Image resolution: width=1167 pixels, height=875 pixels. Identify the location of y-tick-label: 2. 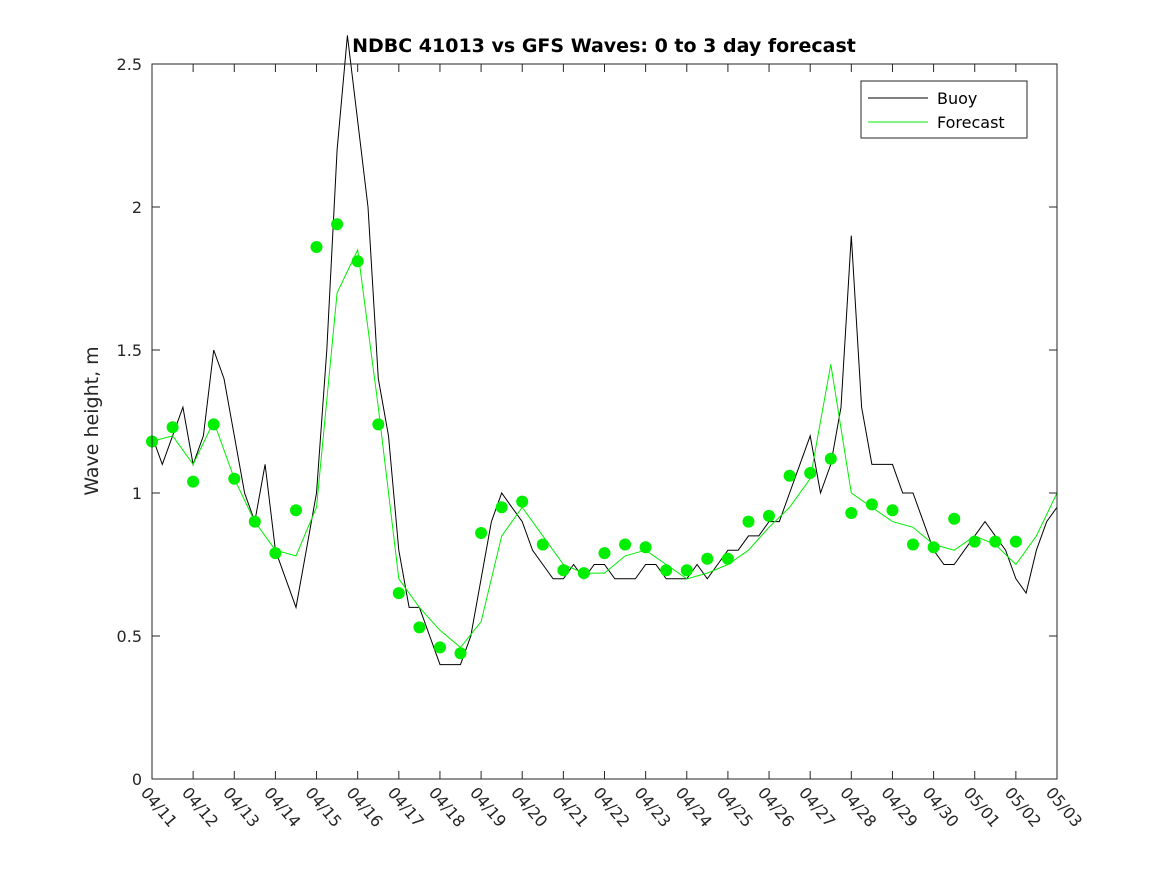
(137, 207).